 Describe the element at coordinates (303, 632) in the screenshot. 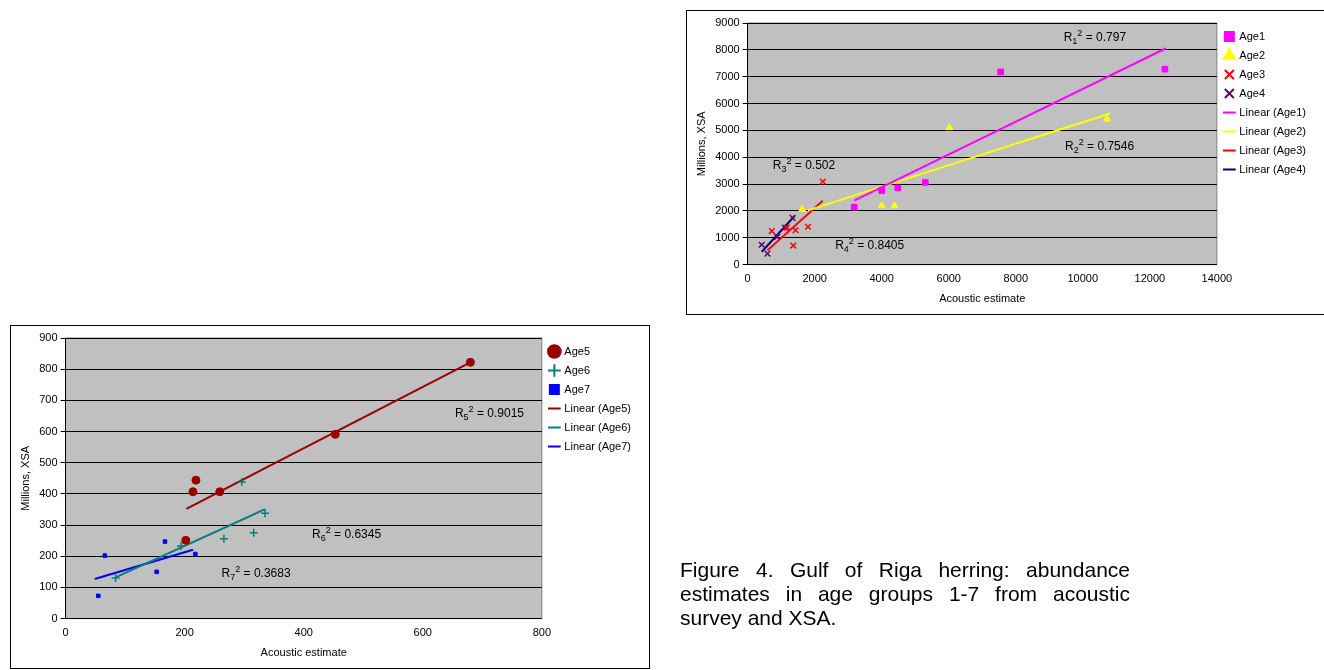

I see `x-tick-label: 400` at that location.